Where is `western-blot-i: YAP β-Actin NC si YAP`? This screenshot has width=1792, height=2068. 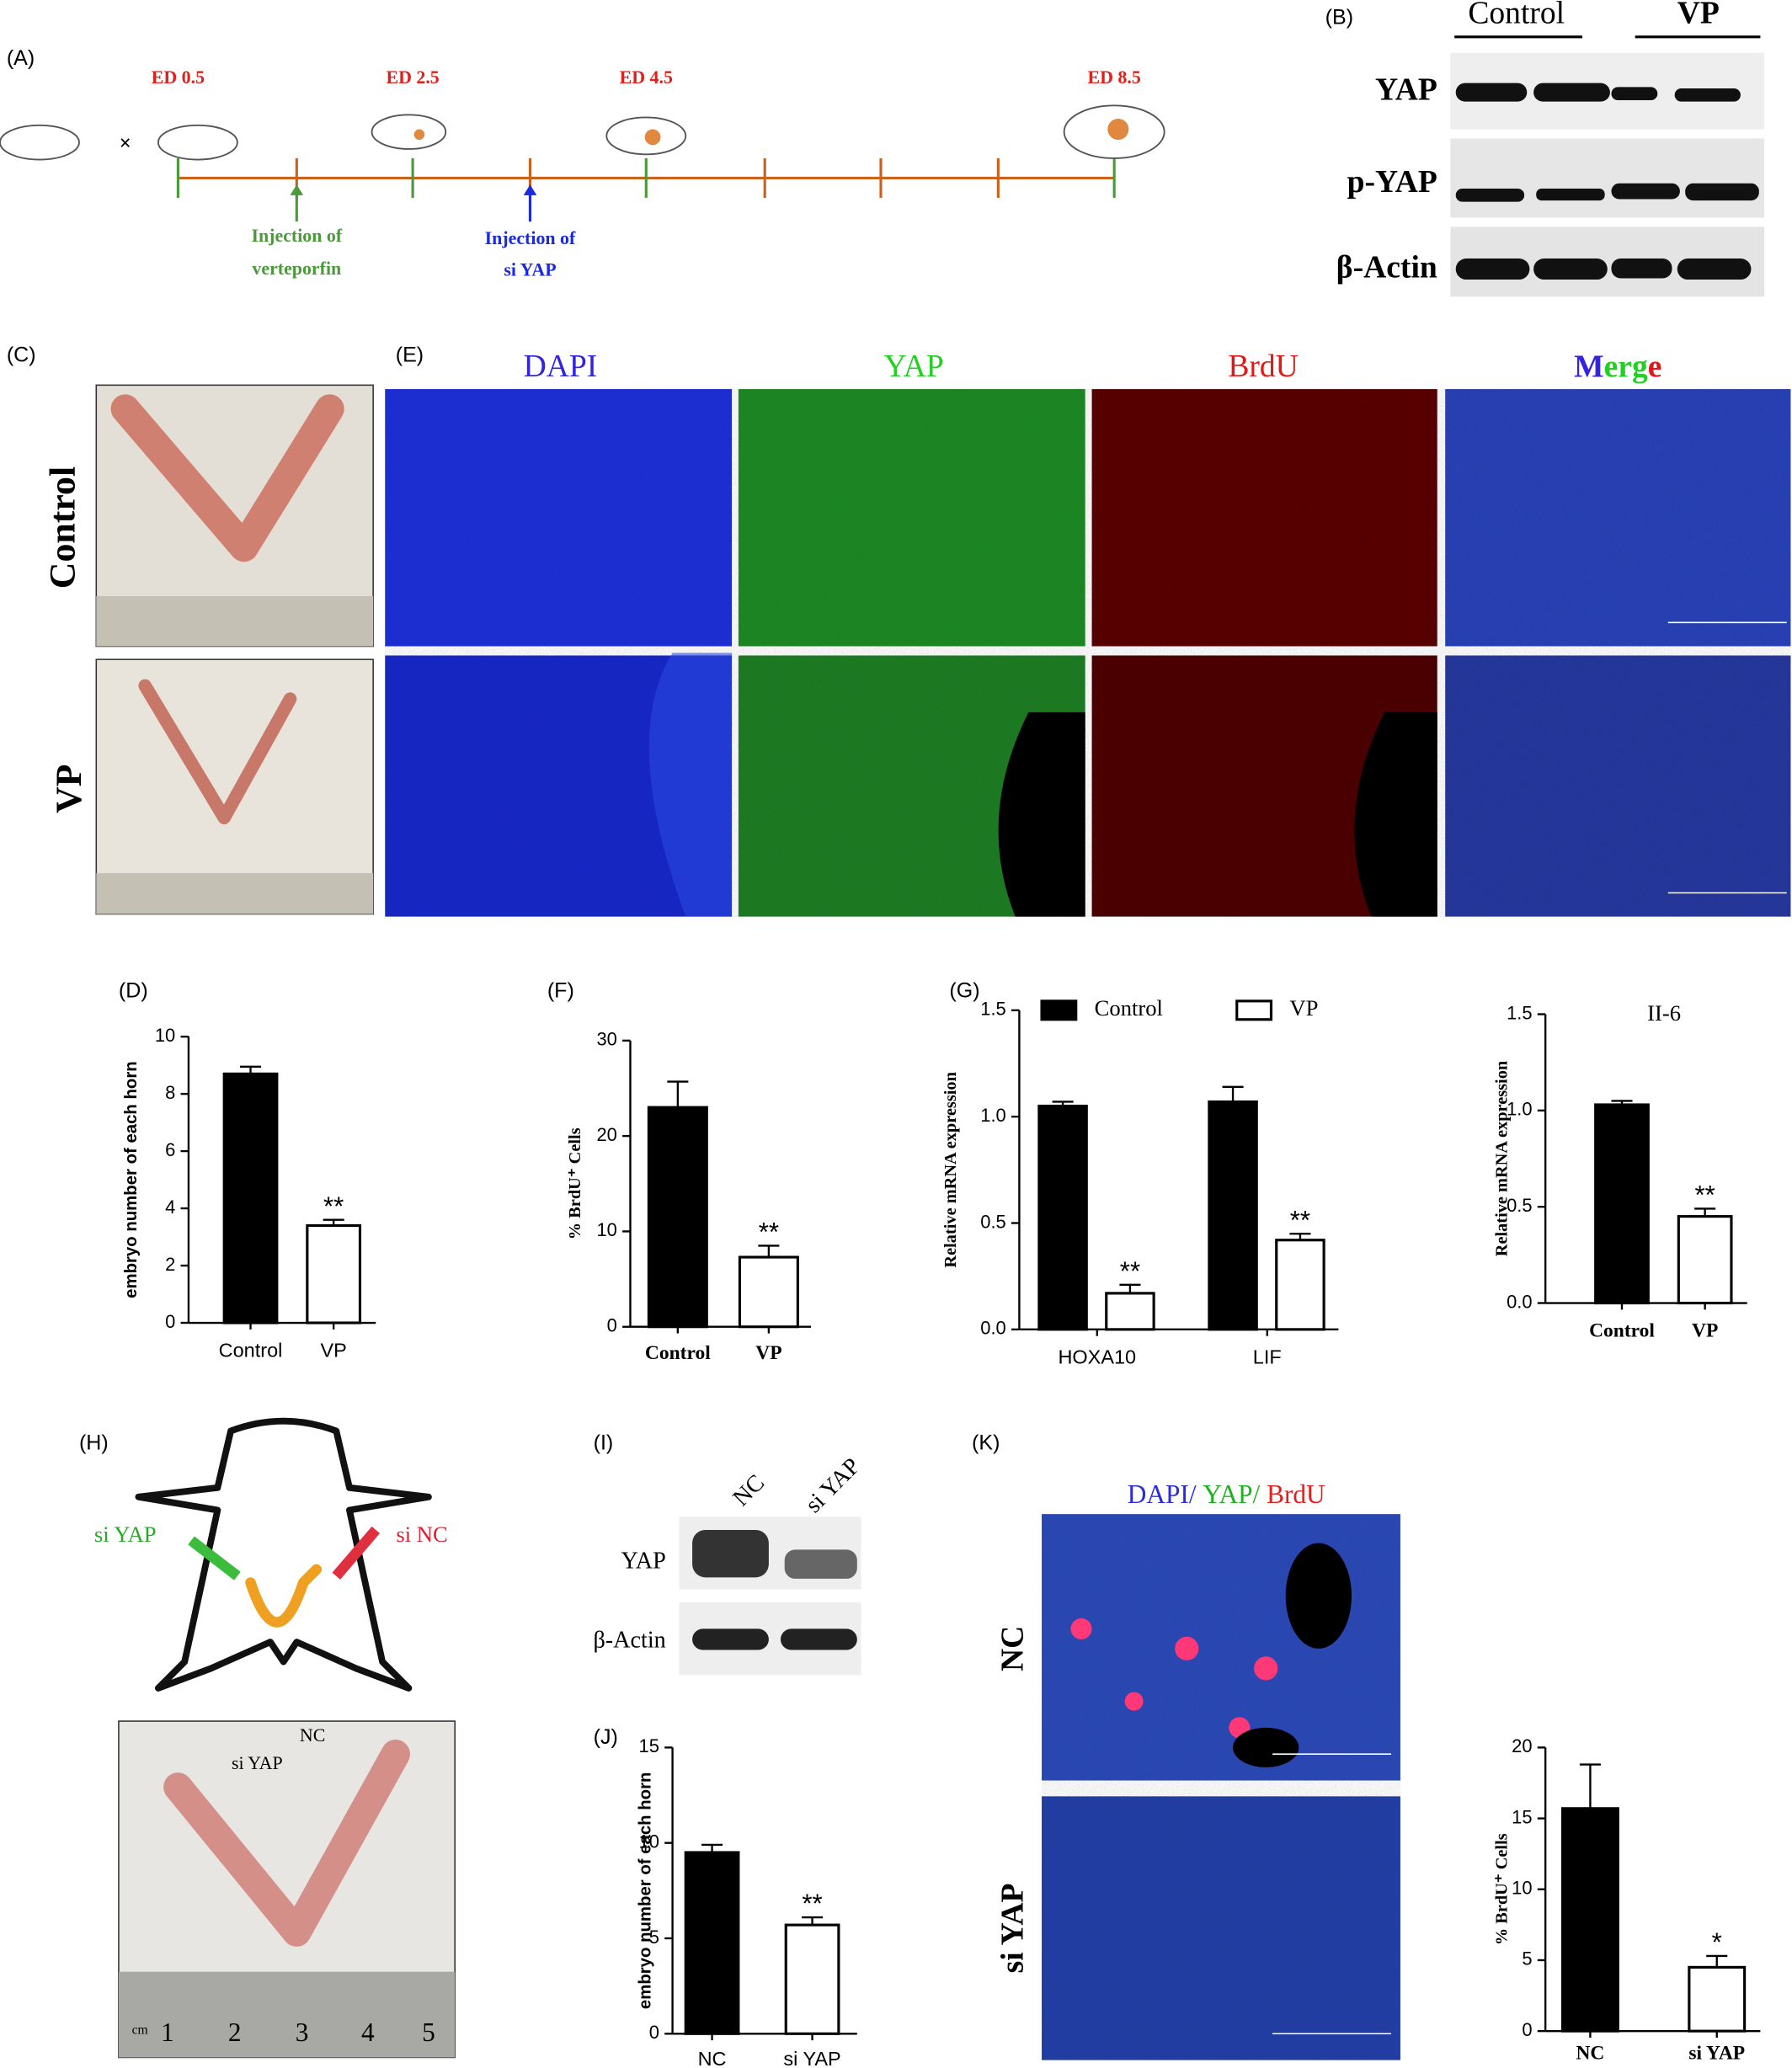 western-blot-i: YAP β-Actin NC si YAP is located at coordinates (729, 1565).